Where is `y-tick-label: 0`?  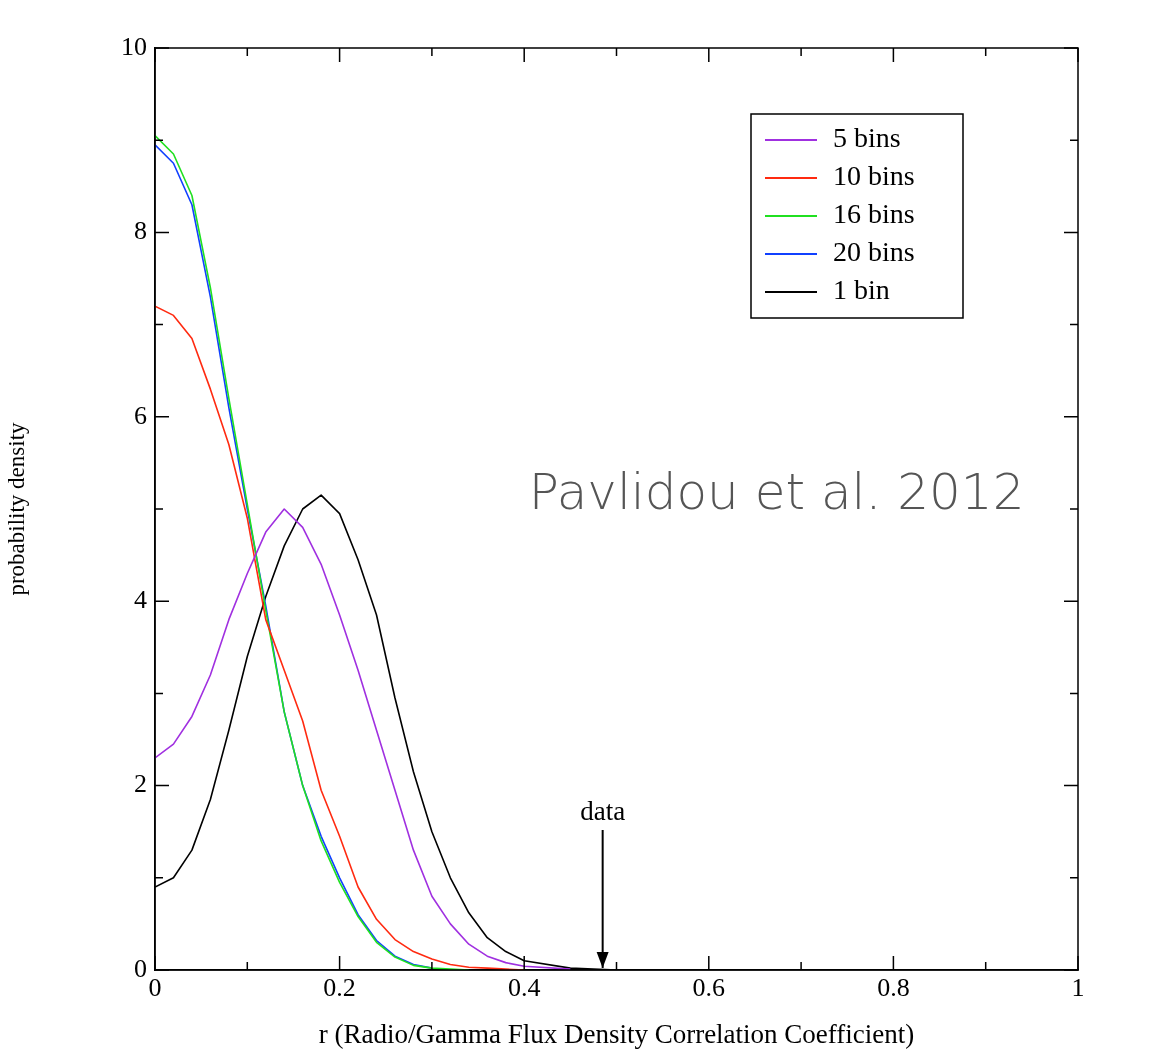
y-tick-label: 0 is located at coordinates (140, 968).